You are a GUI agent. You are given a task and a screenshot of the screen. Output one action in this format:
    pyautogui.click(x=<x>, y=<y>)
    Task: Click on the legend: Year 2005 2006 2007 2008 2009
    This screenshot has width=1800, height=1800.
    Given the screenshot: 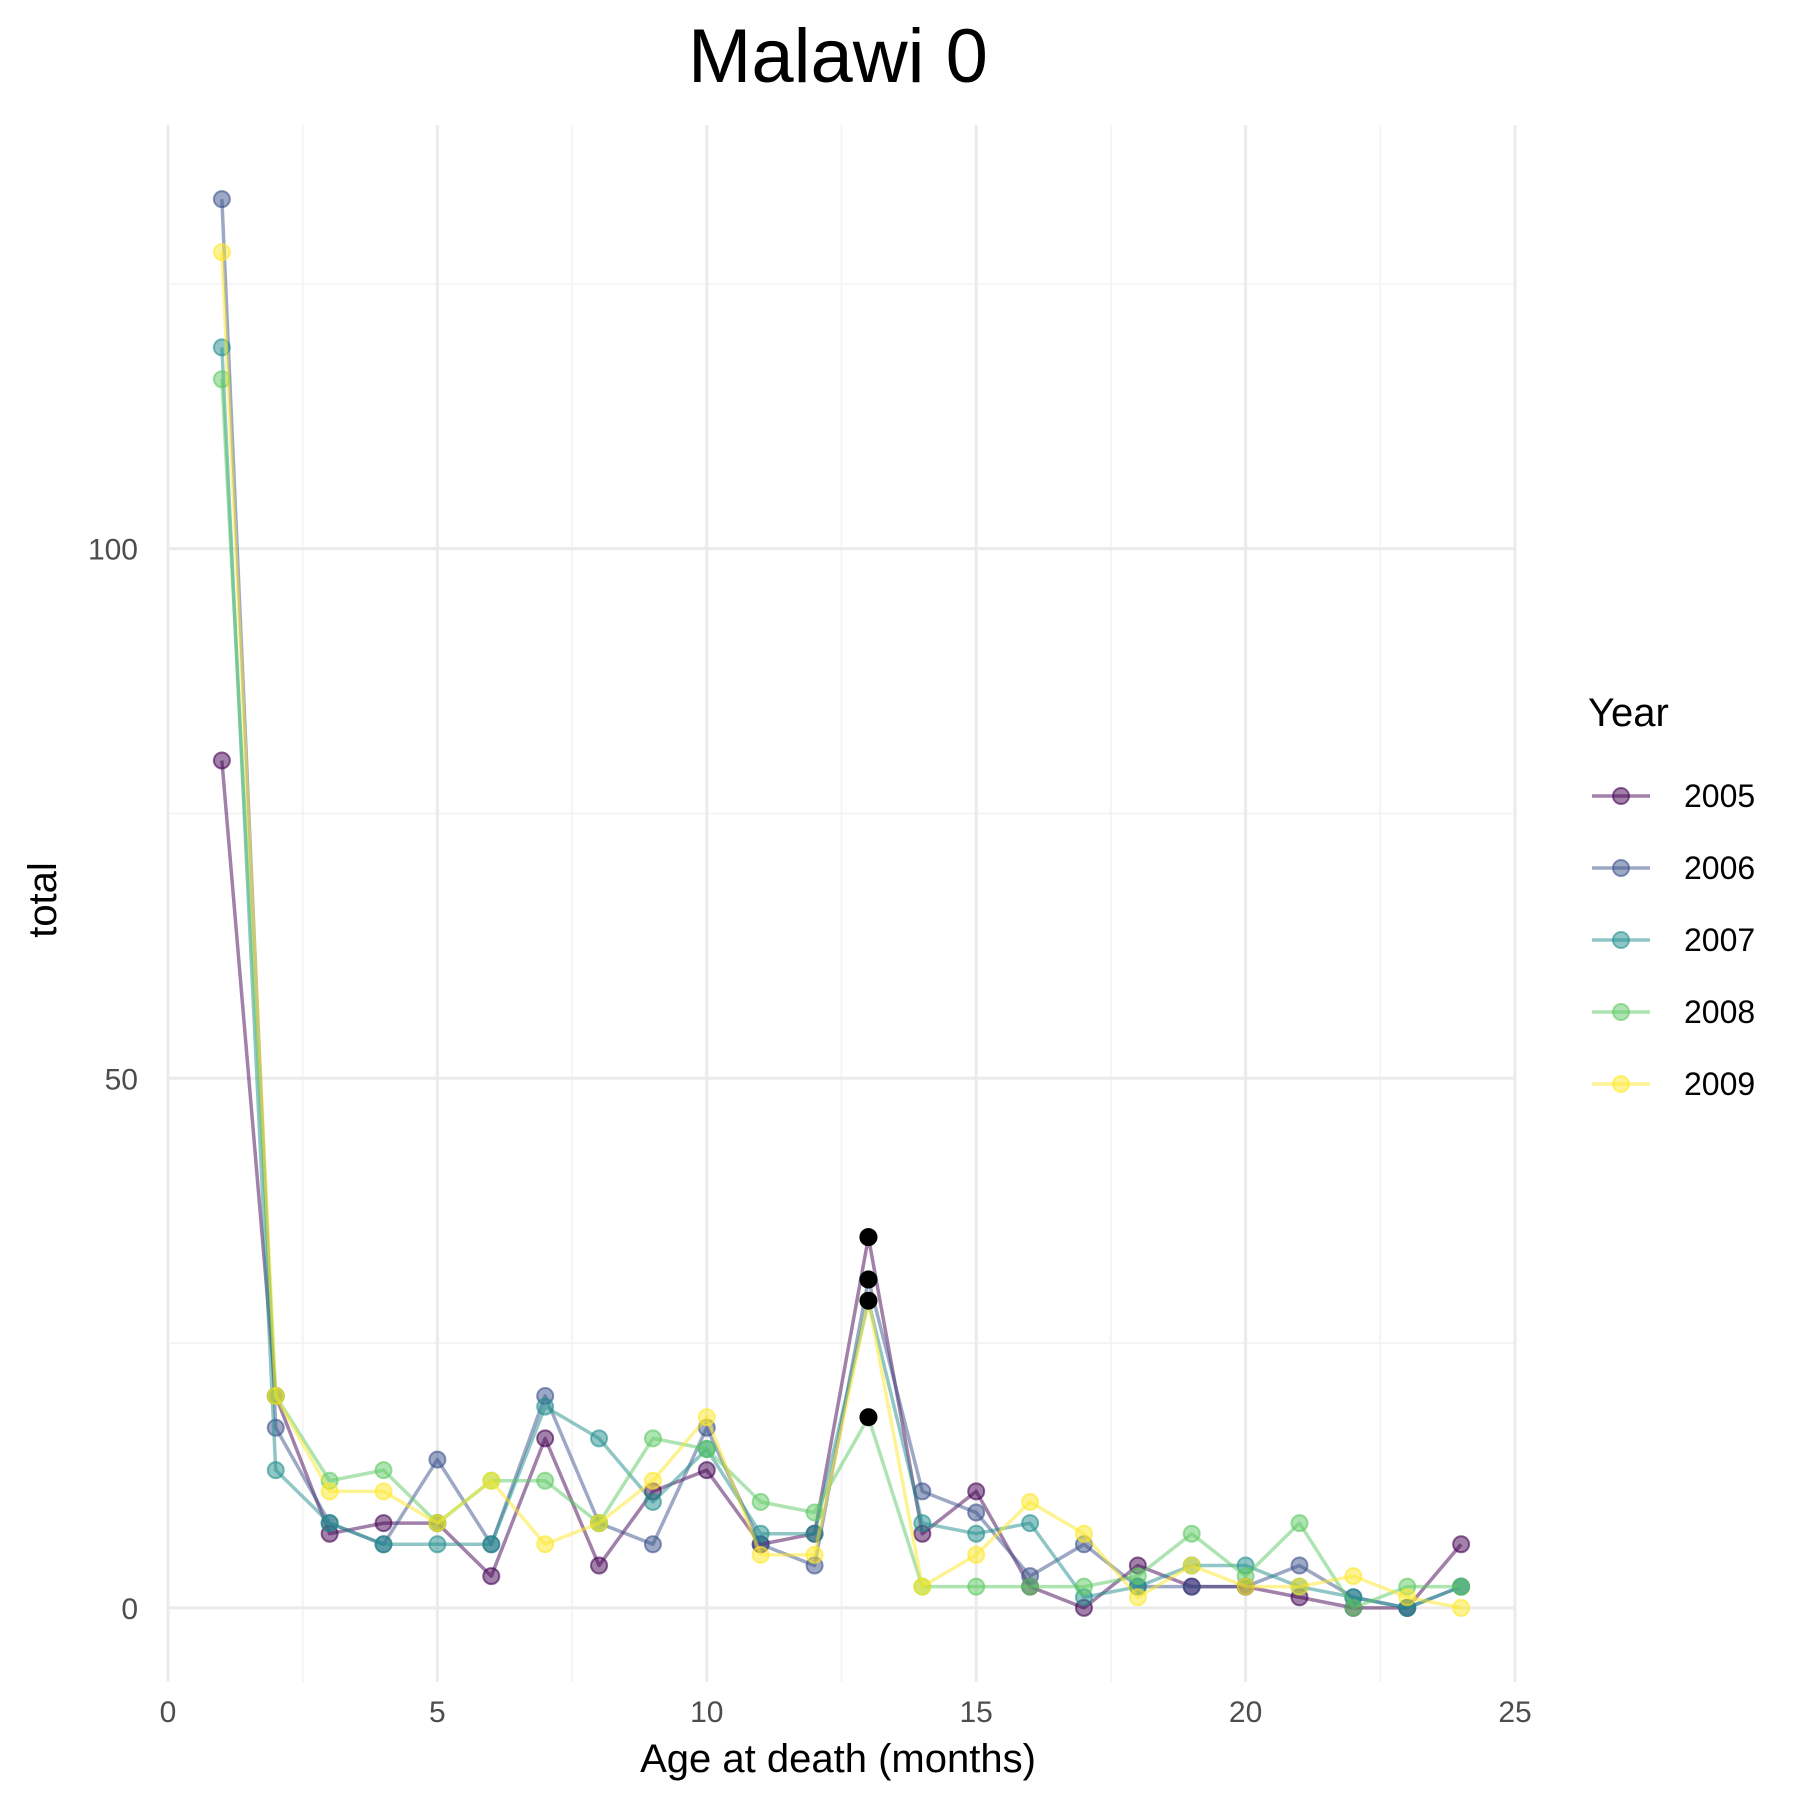 What is the action you would take?
    pyautogui.click(x=1671, y=896)
    